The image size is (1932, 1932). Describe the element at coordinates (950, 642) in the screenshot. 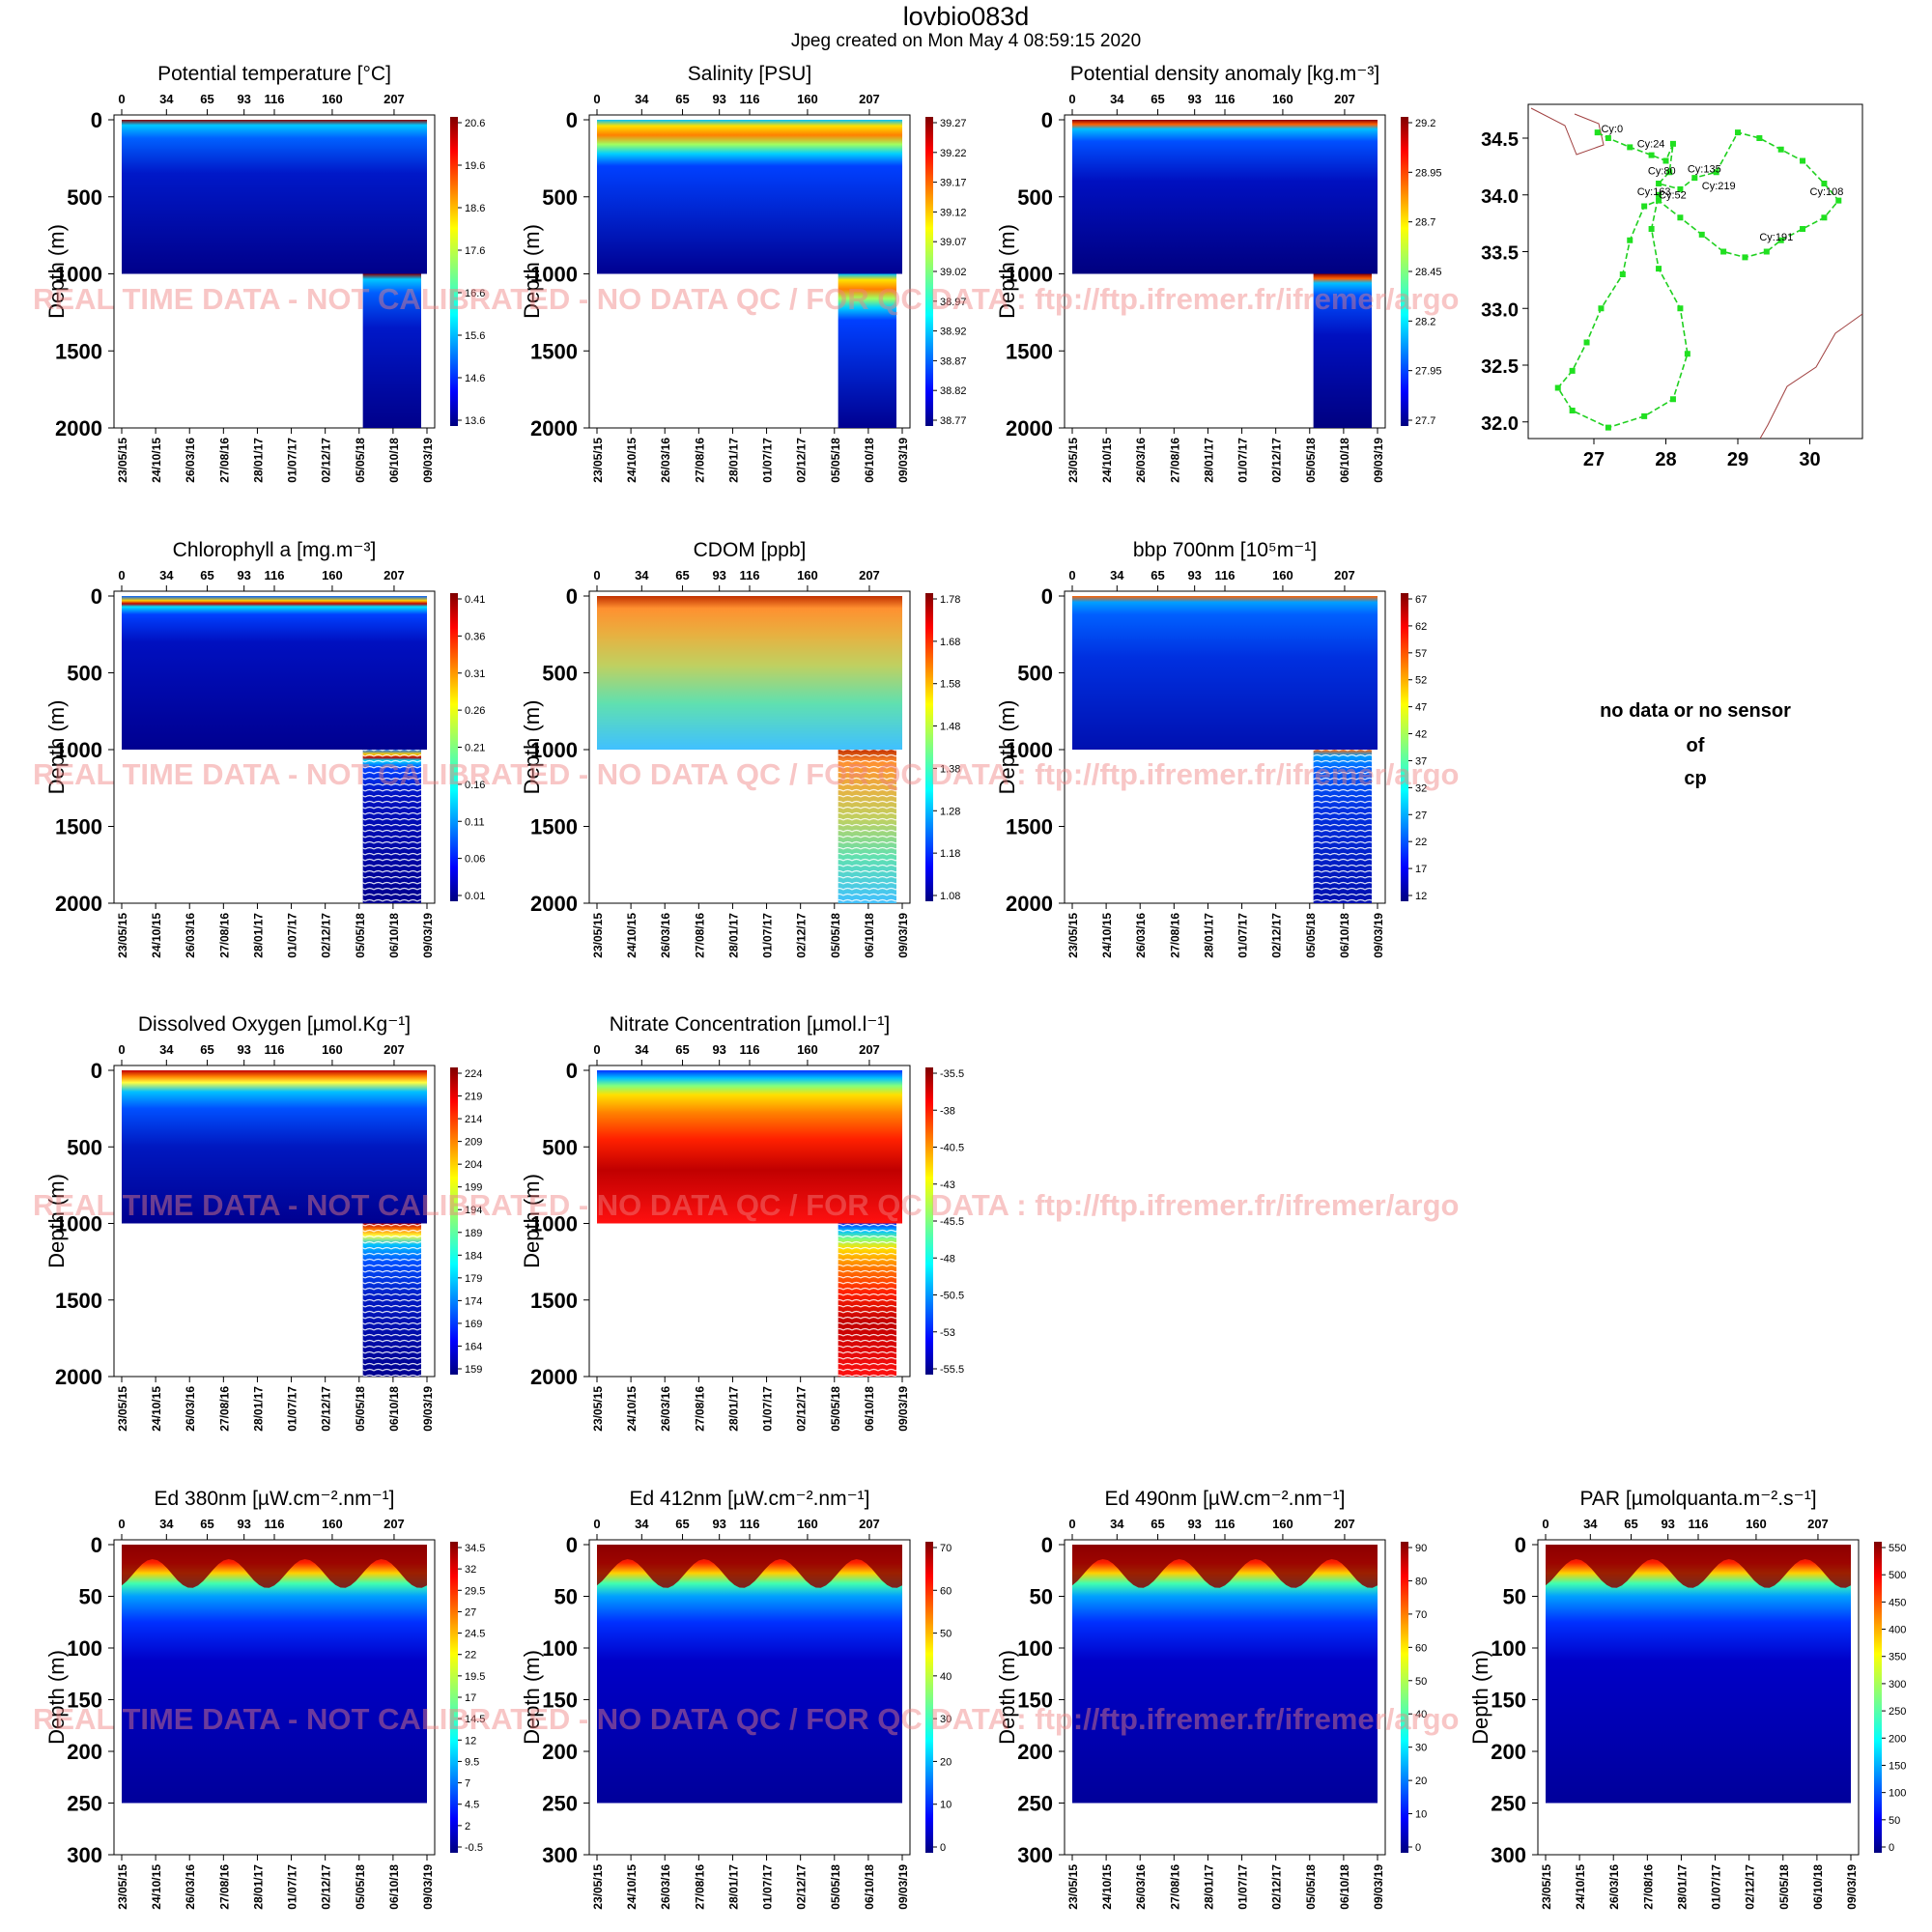

I see `colorbar-tick-label: 1.68` at that location.